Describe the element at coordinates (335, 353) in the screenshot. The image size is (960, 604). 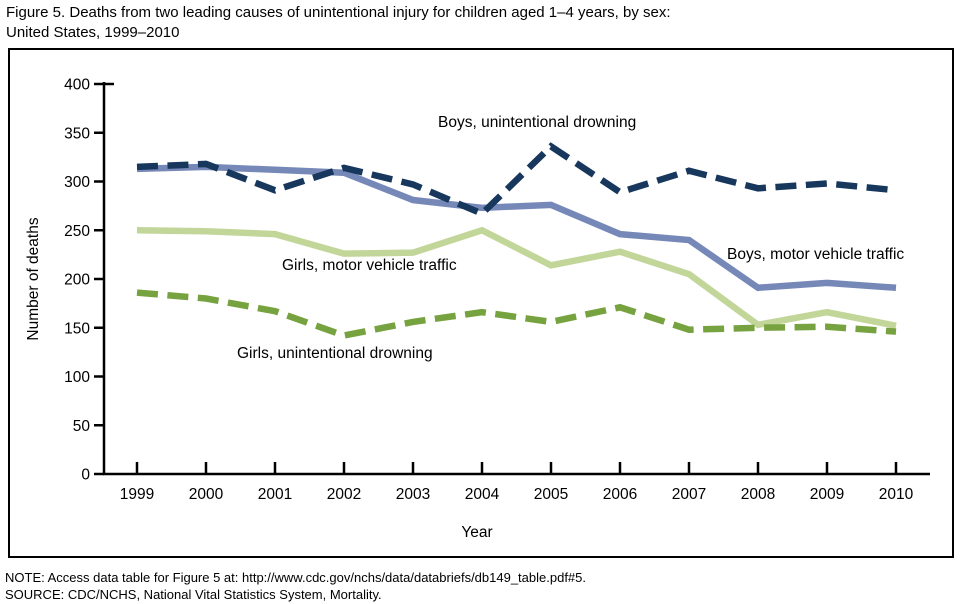
I see `series-label-girls-unintentional-drowning: Girls, unintentional drowning` at that location.